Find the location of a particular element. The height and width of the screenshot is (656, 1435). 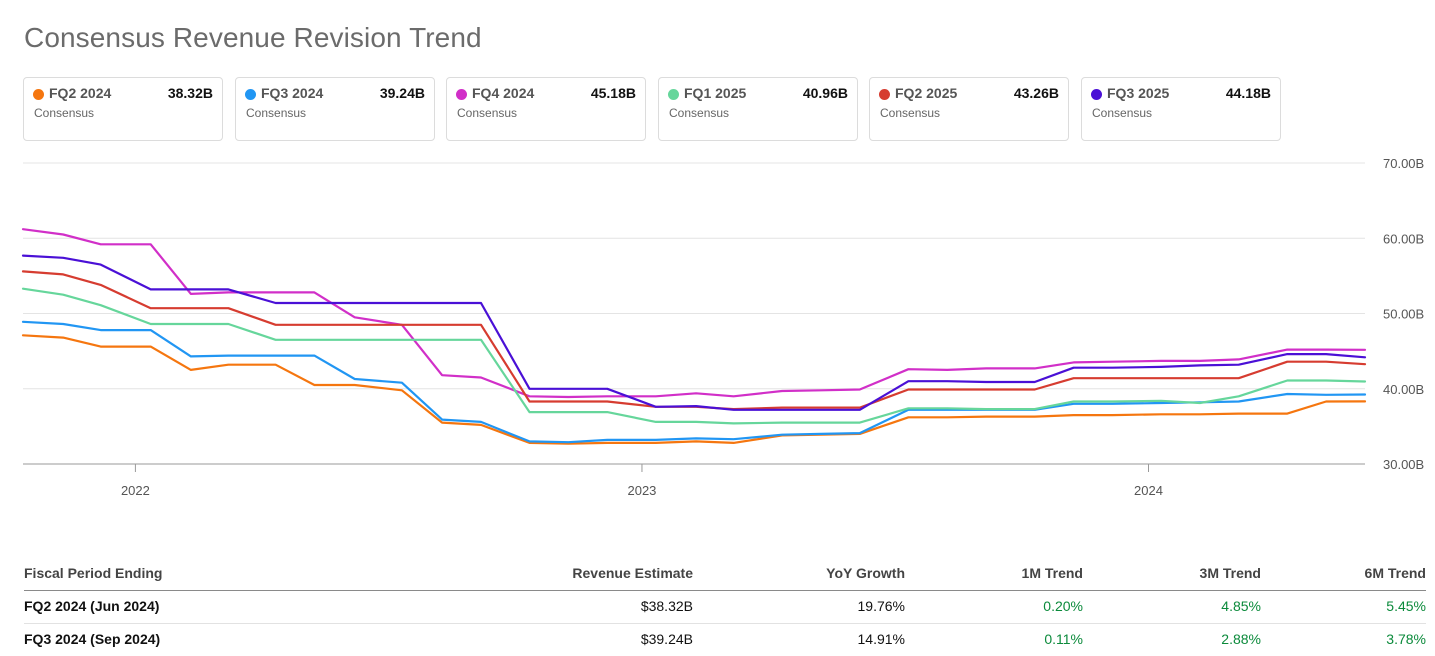

legend-card-fq1-2025: FQ1 2025 40.96B Consensus is located at coordinates (758, 109).